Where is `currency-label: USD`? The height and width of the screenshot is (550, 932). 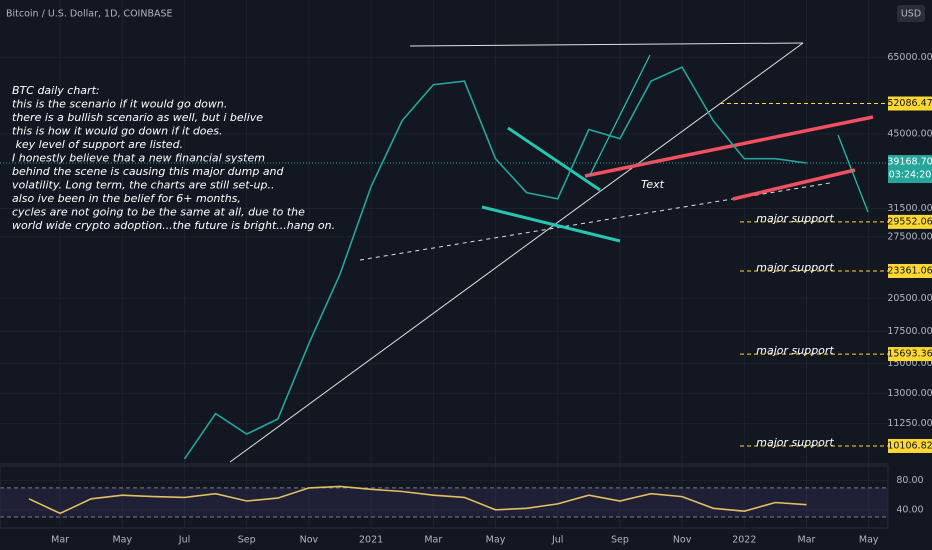
currency-label: USD is located at coordinates (911, 14).